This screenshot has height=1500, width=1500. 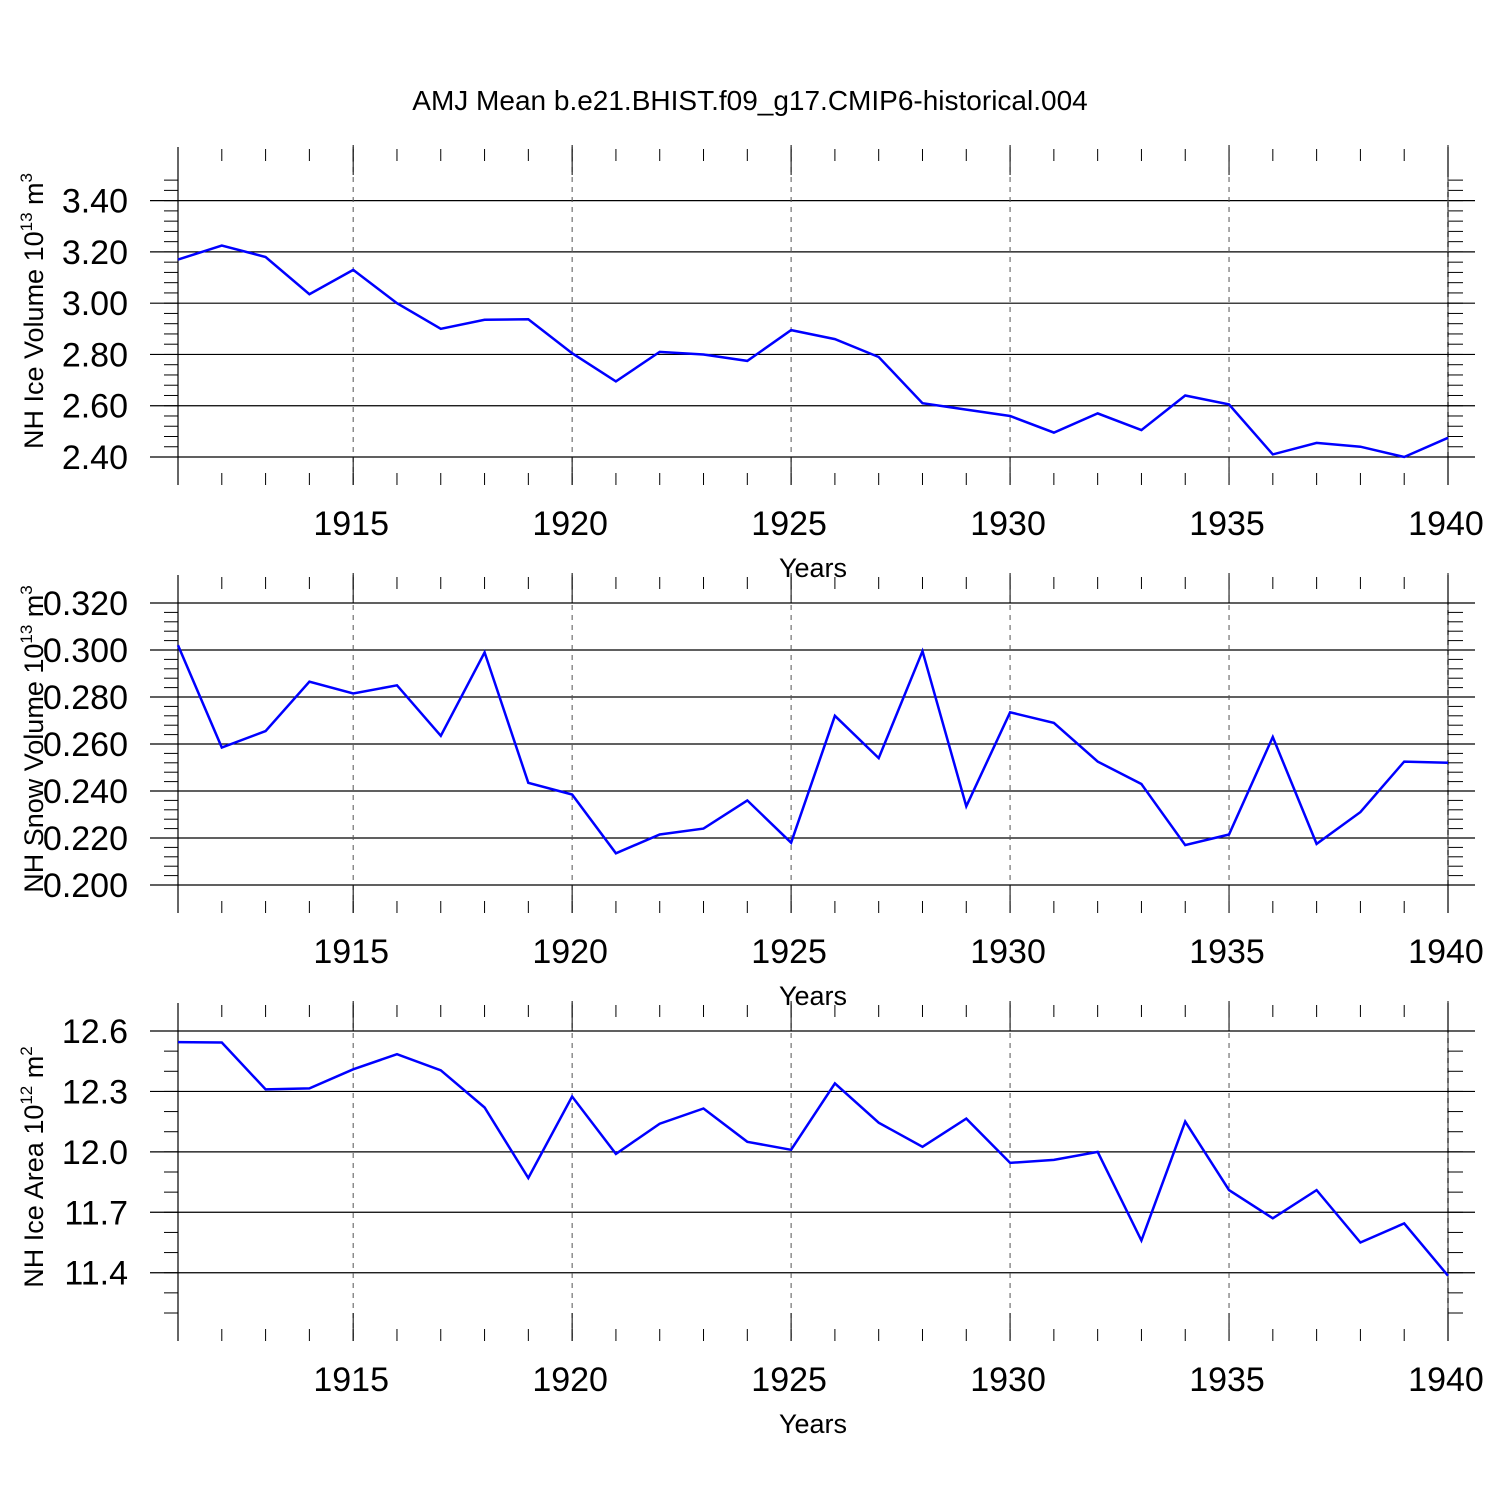 What do you see at coordinates (95, 1153) in the screenshot?
I see `y-tick-label: 12.0` at bounding box center [95, 1153].